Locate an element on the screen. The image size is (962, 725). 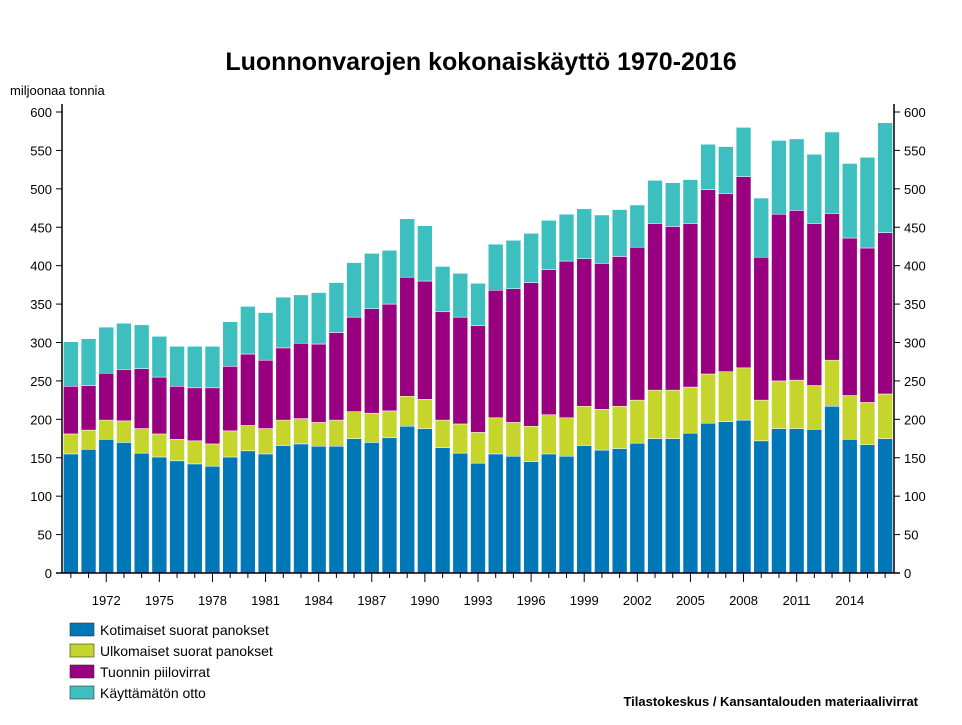
x-tick-label-2011: 2011 is located at coordinates (797, 600).